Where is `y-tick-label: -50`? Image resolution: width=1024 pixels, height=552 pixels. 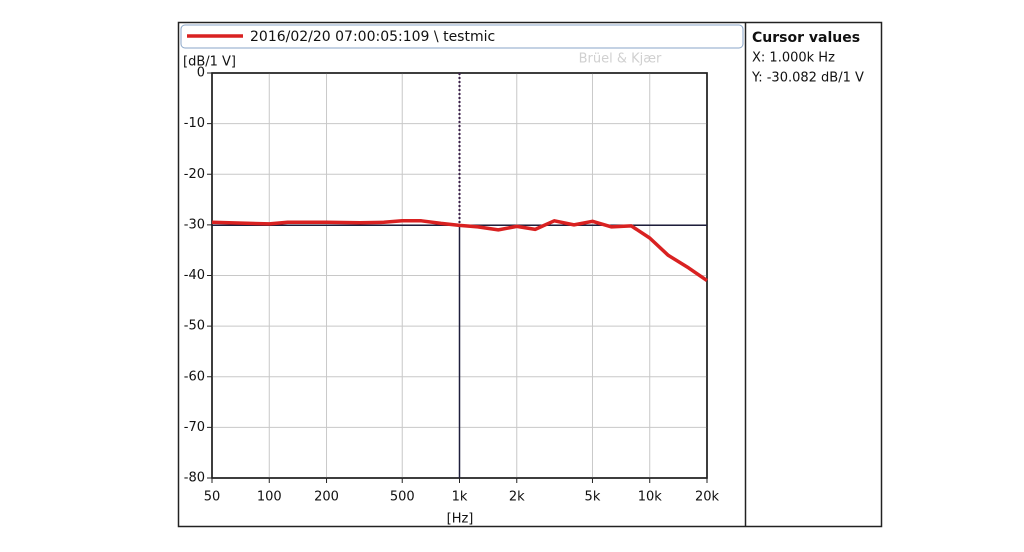 y-tick-label: -50 is located at coordinates (194, 326).